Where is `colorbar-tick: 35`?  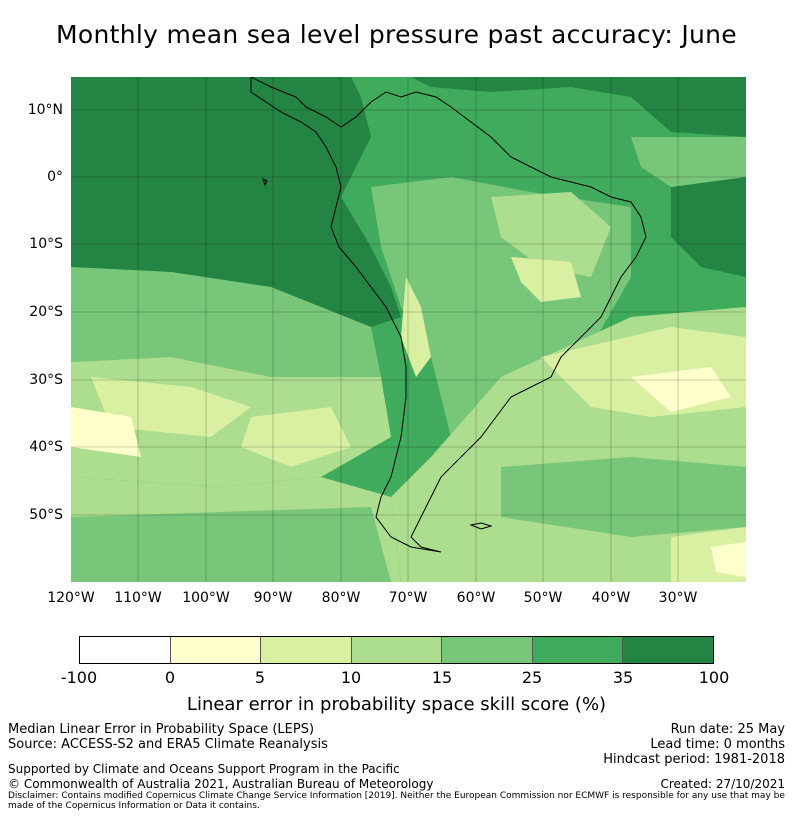
colorbar-tick: 35 is located at coordinates (623, 677).